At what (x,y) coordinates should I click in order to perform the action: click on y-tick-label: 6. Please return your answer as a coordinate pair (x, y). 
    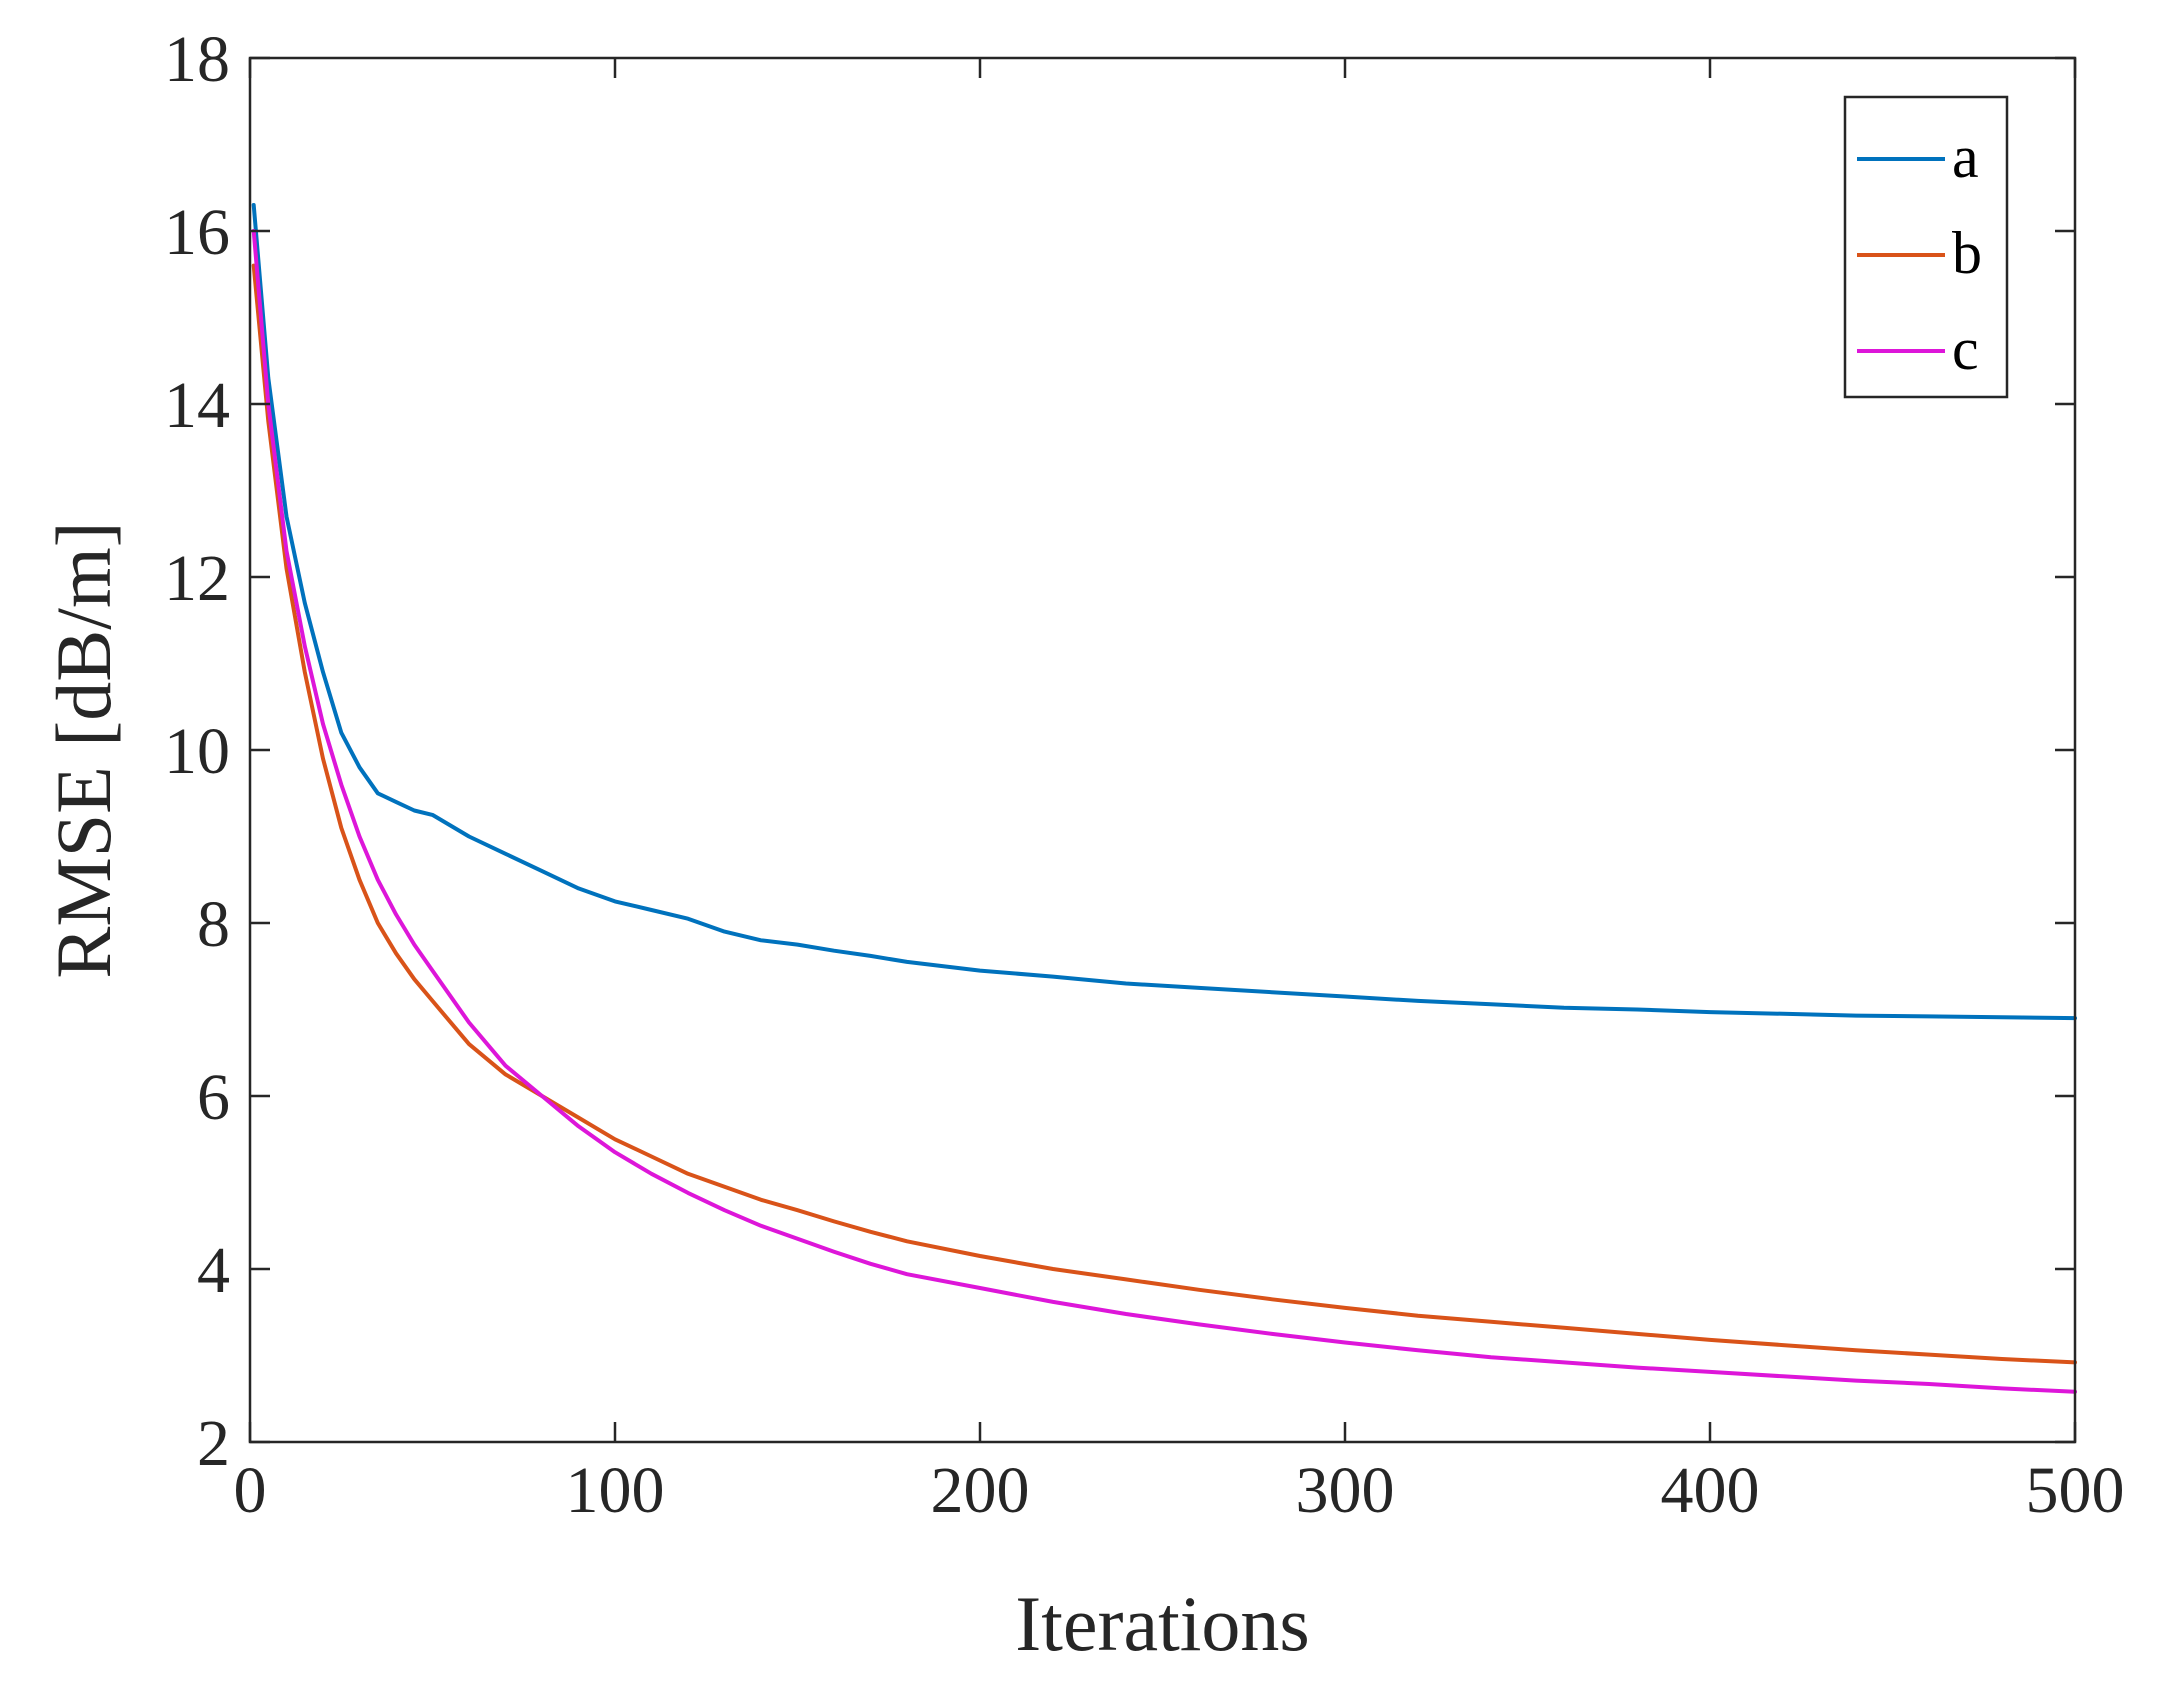
    Looking at the image, I should click on (213, 1097).